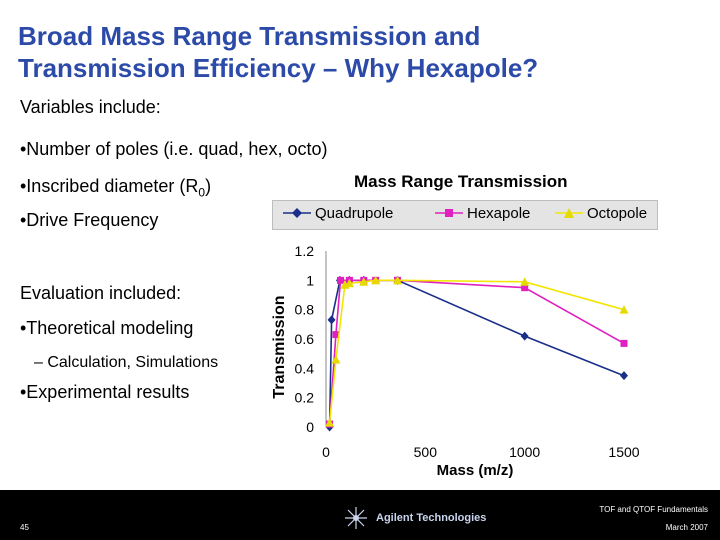 The image size is (720, 540). What do you see at coordinates (202, 192) in the screenshot?
I see `r-subscript: 0` at bounding box center [202, 192].